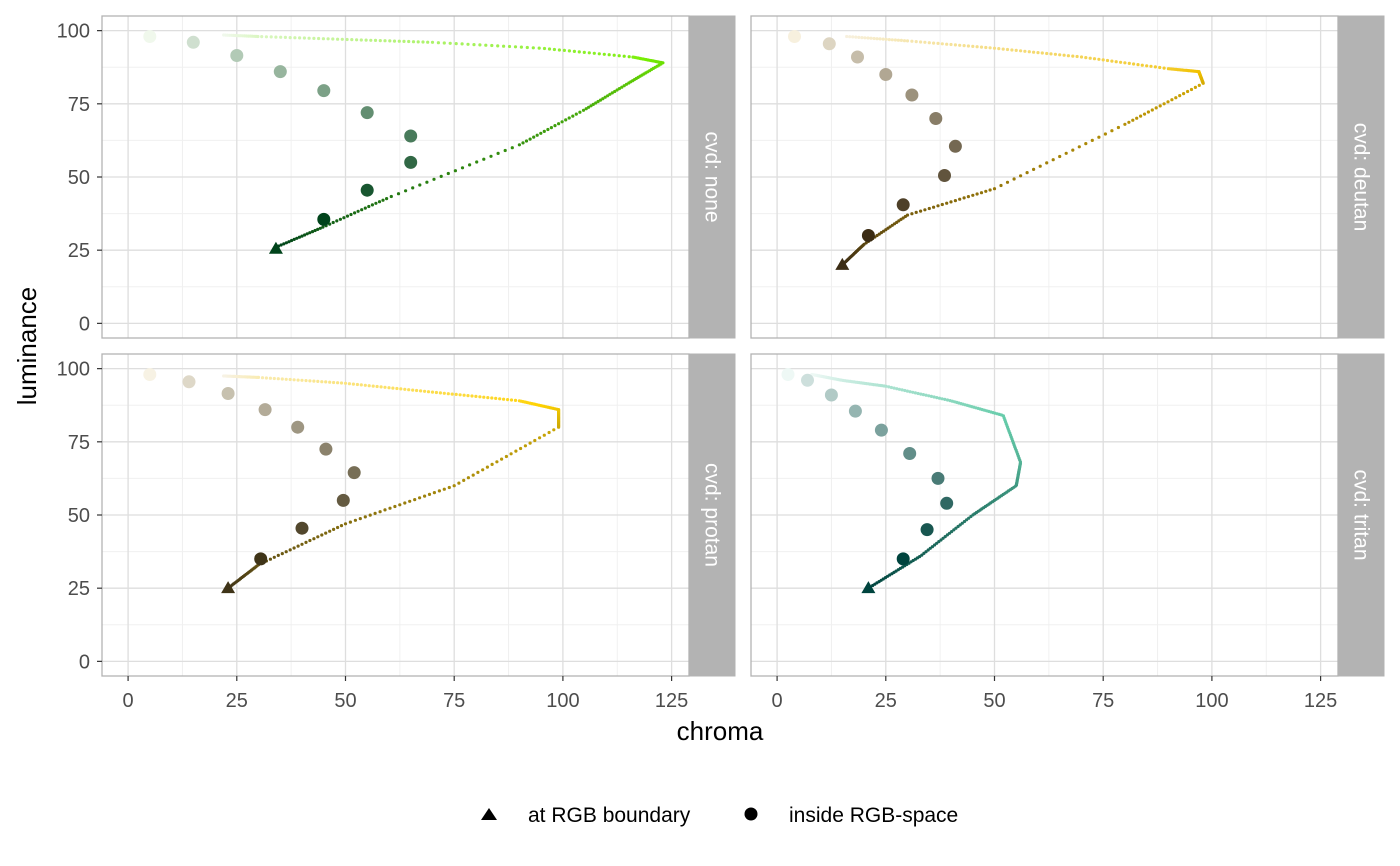 This screenshot has height=866, width=1400. Describe the element at coordinates (873, 815) in the screenshot. I see `legend-label-inside: inside RGB-space` at that location.